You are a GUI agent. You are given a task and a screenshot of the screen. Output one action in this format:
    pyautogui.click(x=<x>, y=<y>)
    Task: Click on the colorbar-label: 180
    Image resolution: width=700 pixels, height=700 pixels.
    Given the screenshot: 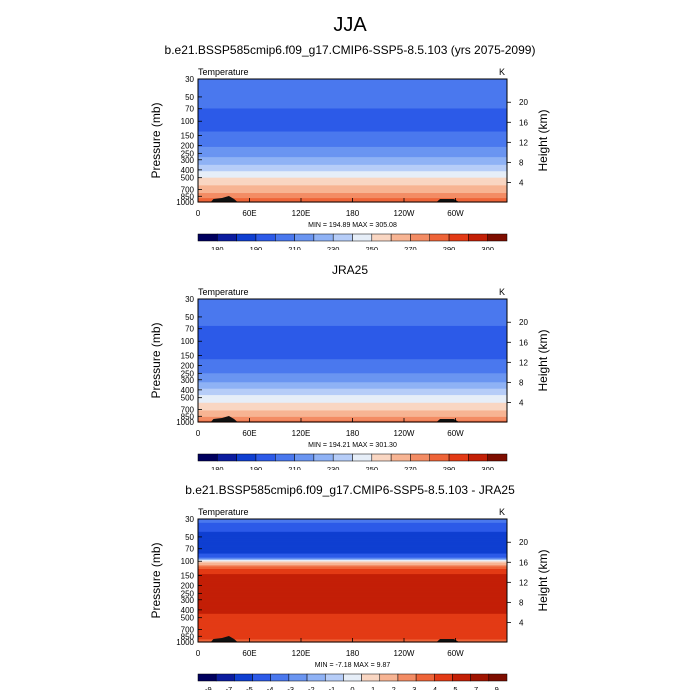 What is the action you would take?
    pyautogui.click(x=217, y=467)
    